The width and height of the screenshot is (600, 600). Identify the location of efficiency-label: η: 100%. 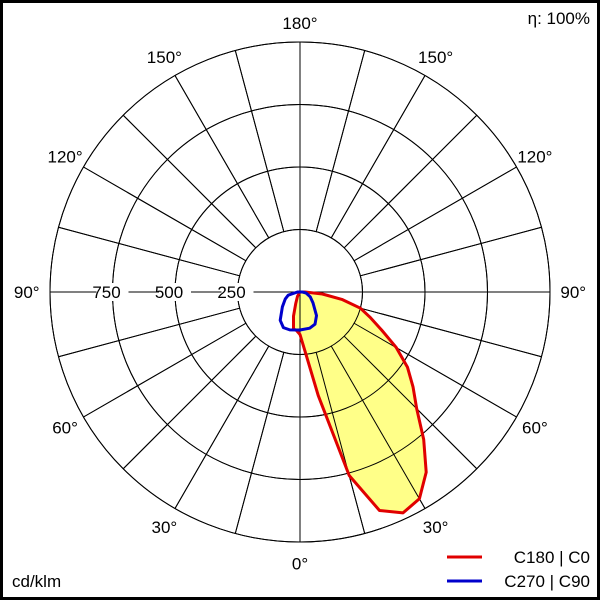
(559, 18).